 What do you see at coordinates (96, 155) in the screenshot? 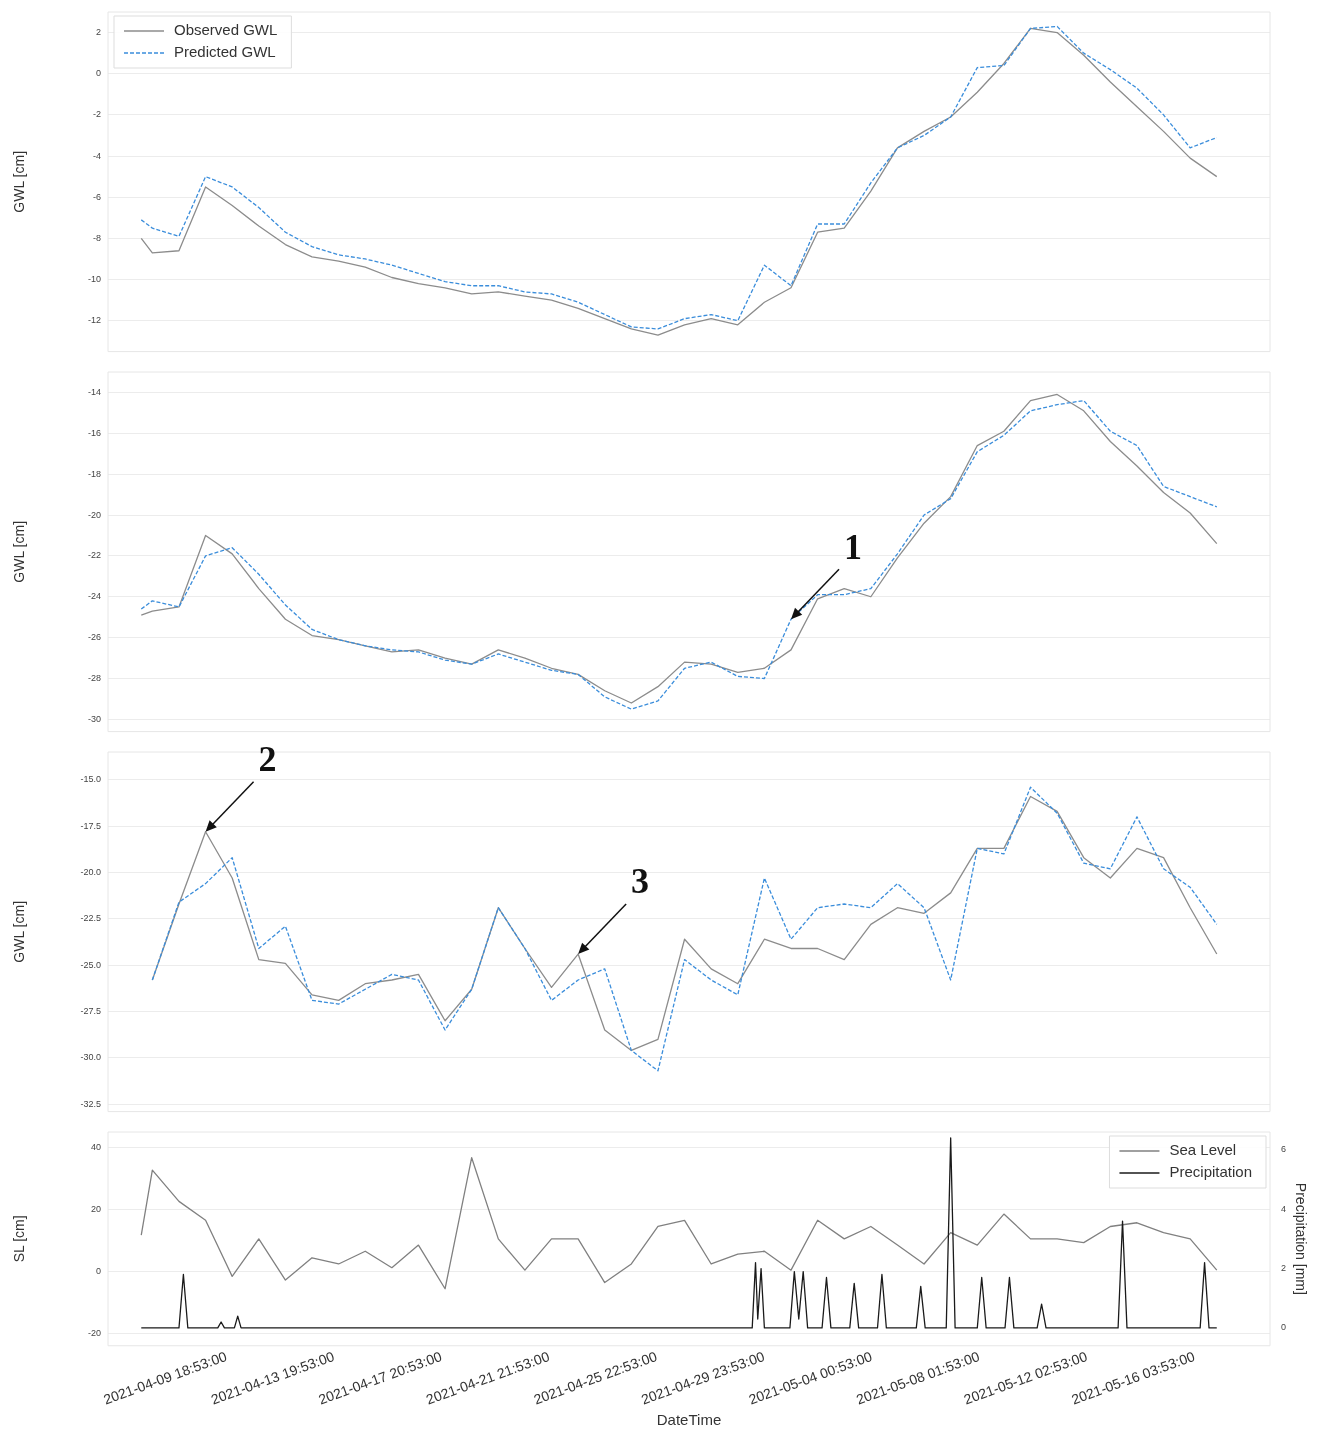
I see `y-tick-label: -4` at bounding box center [96, 155].